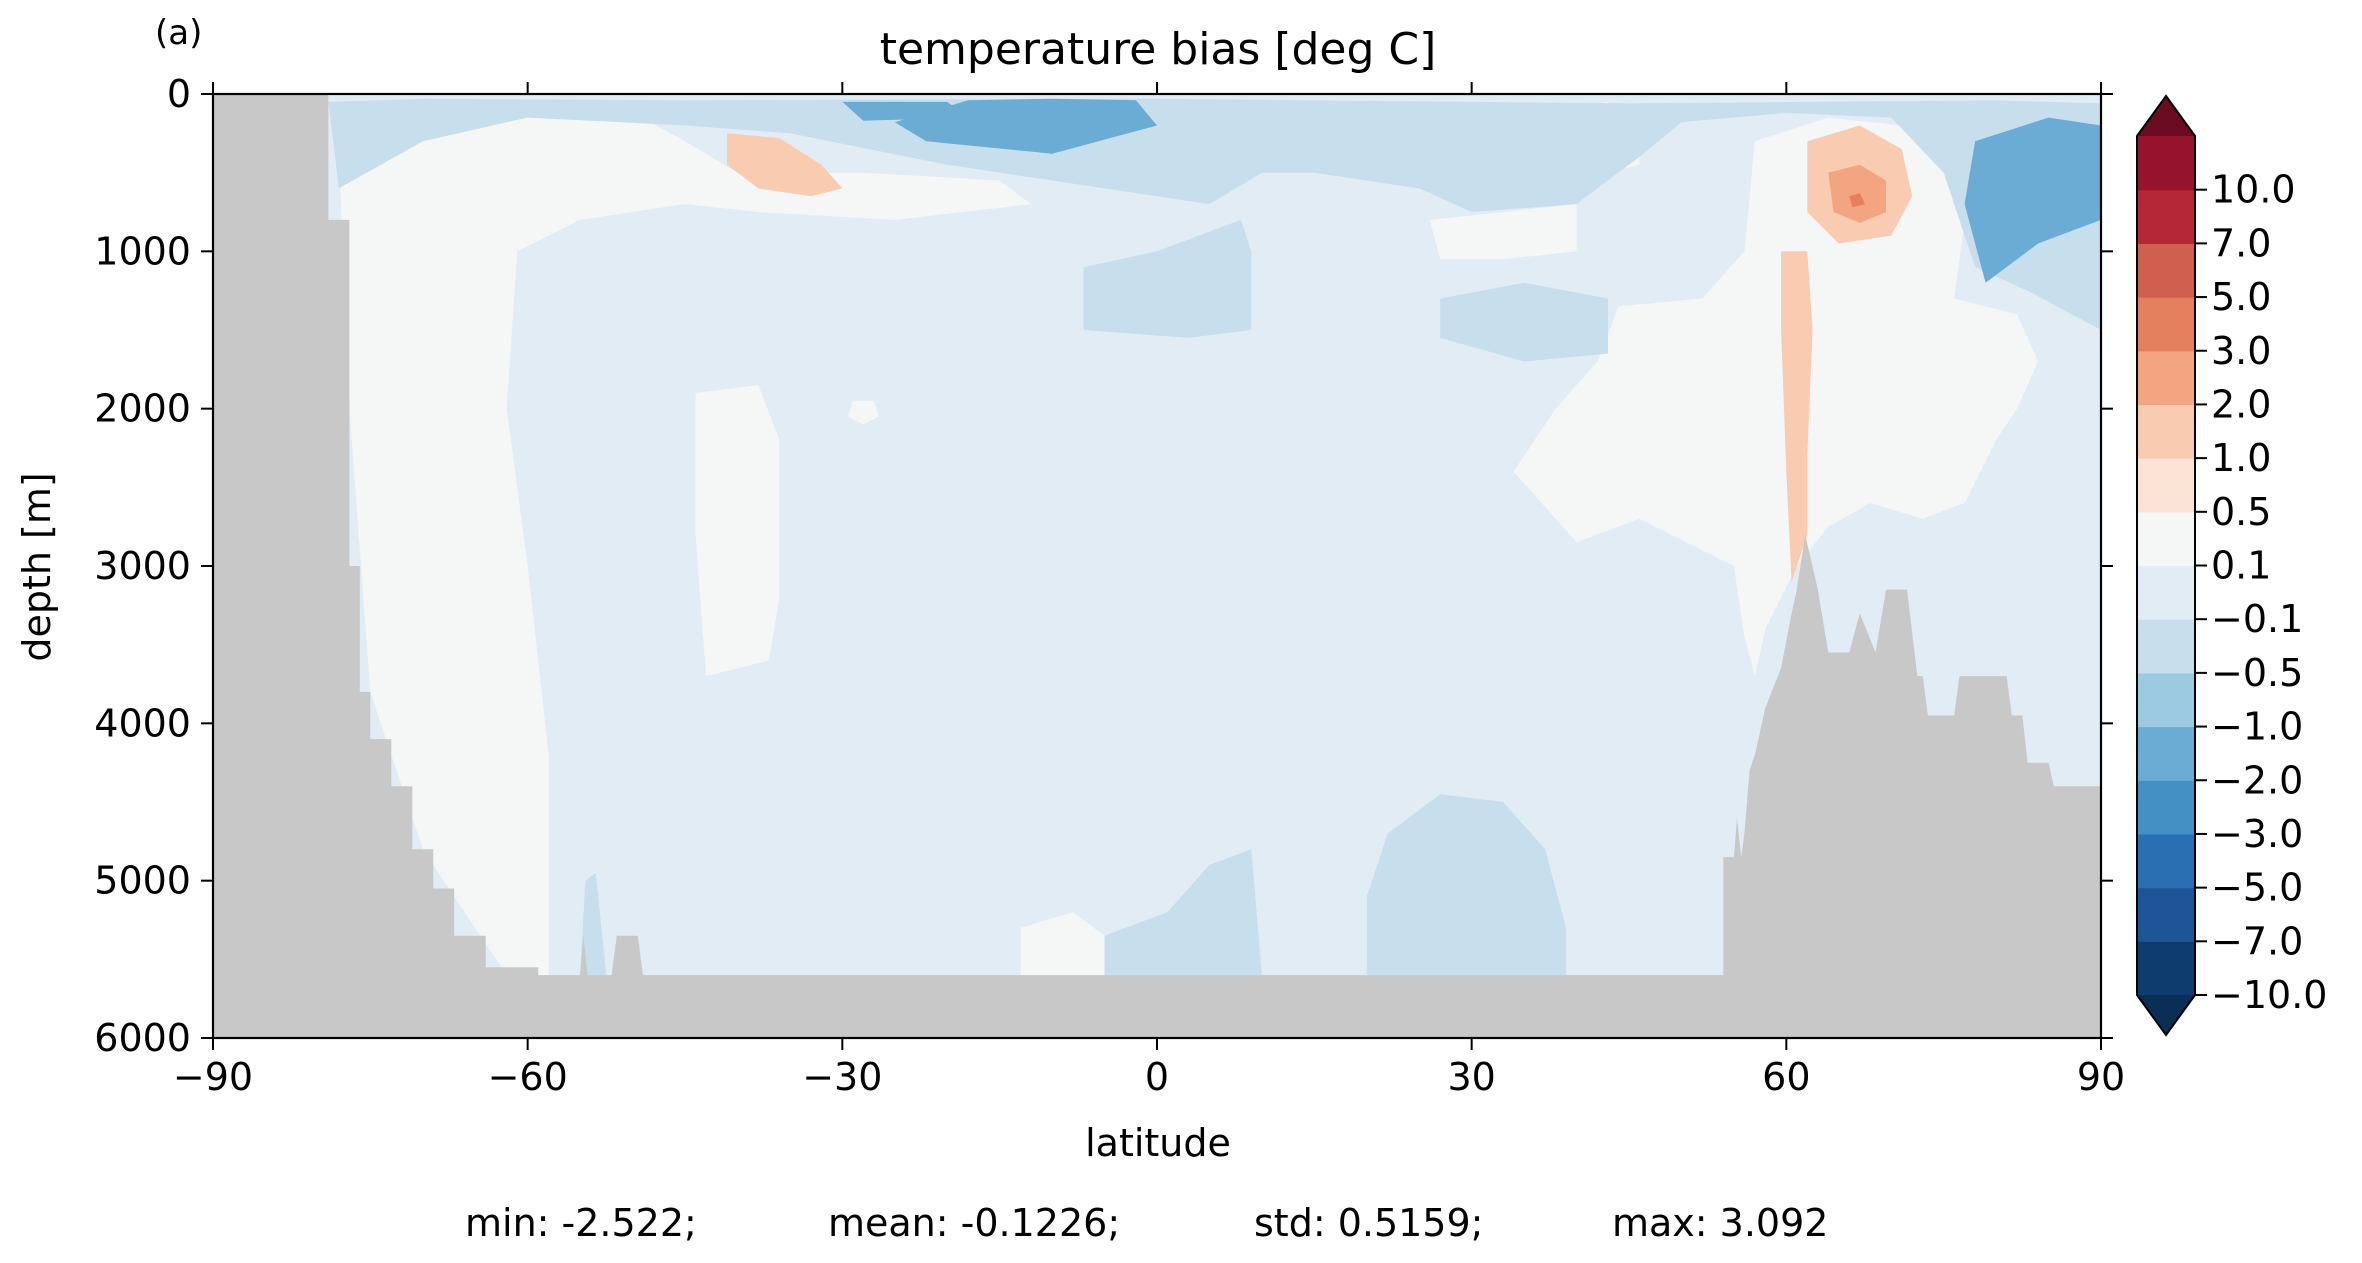 The height and width of the screenshot is (1263, 2362). I want to click on stat-max: max: 3.092, so click(1720, 1223).